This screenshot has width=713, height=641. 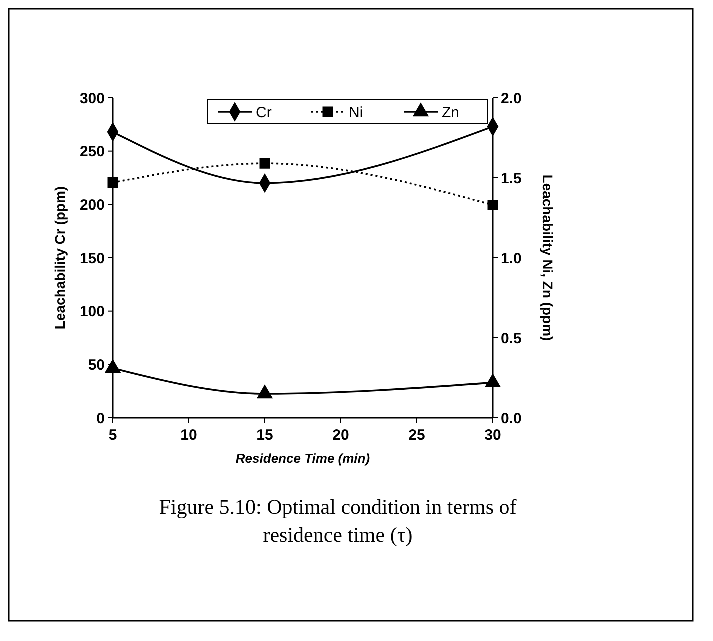 I want to click on x-tick-label: 5, so click(x=113, y=435).